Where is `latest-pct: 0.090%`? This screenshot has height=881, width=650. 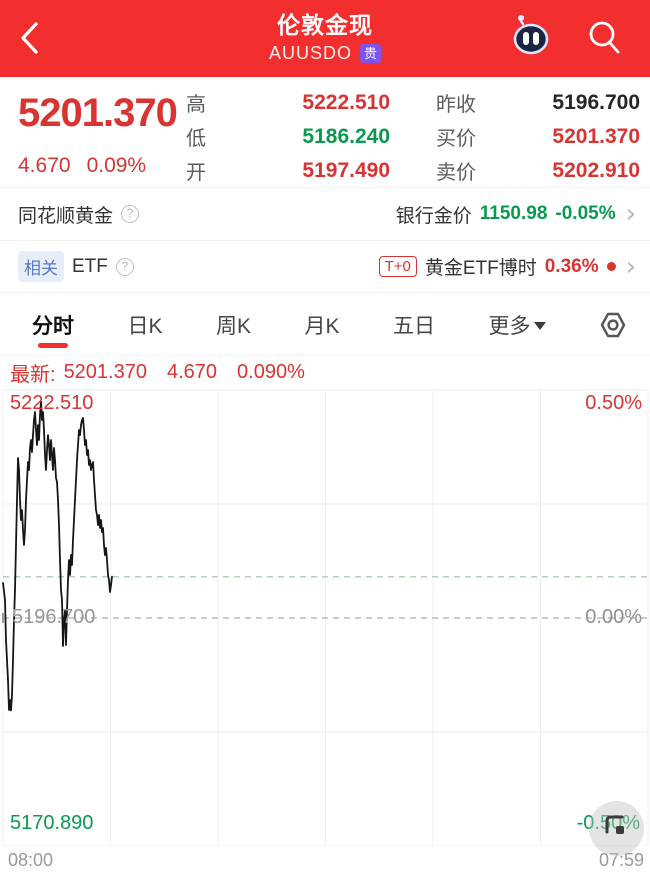 latest-pct: 0.090% is located at coordinates (271, 371).